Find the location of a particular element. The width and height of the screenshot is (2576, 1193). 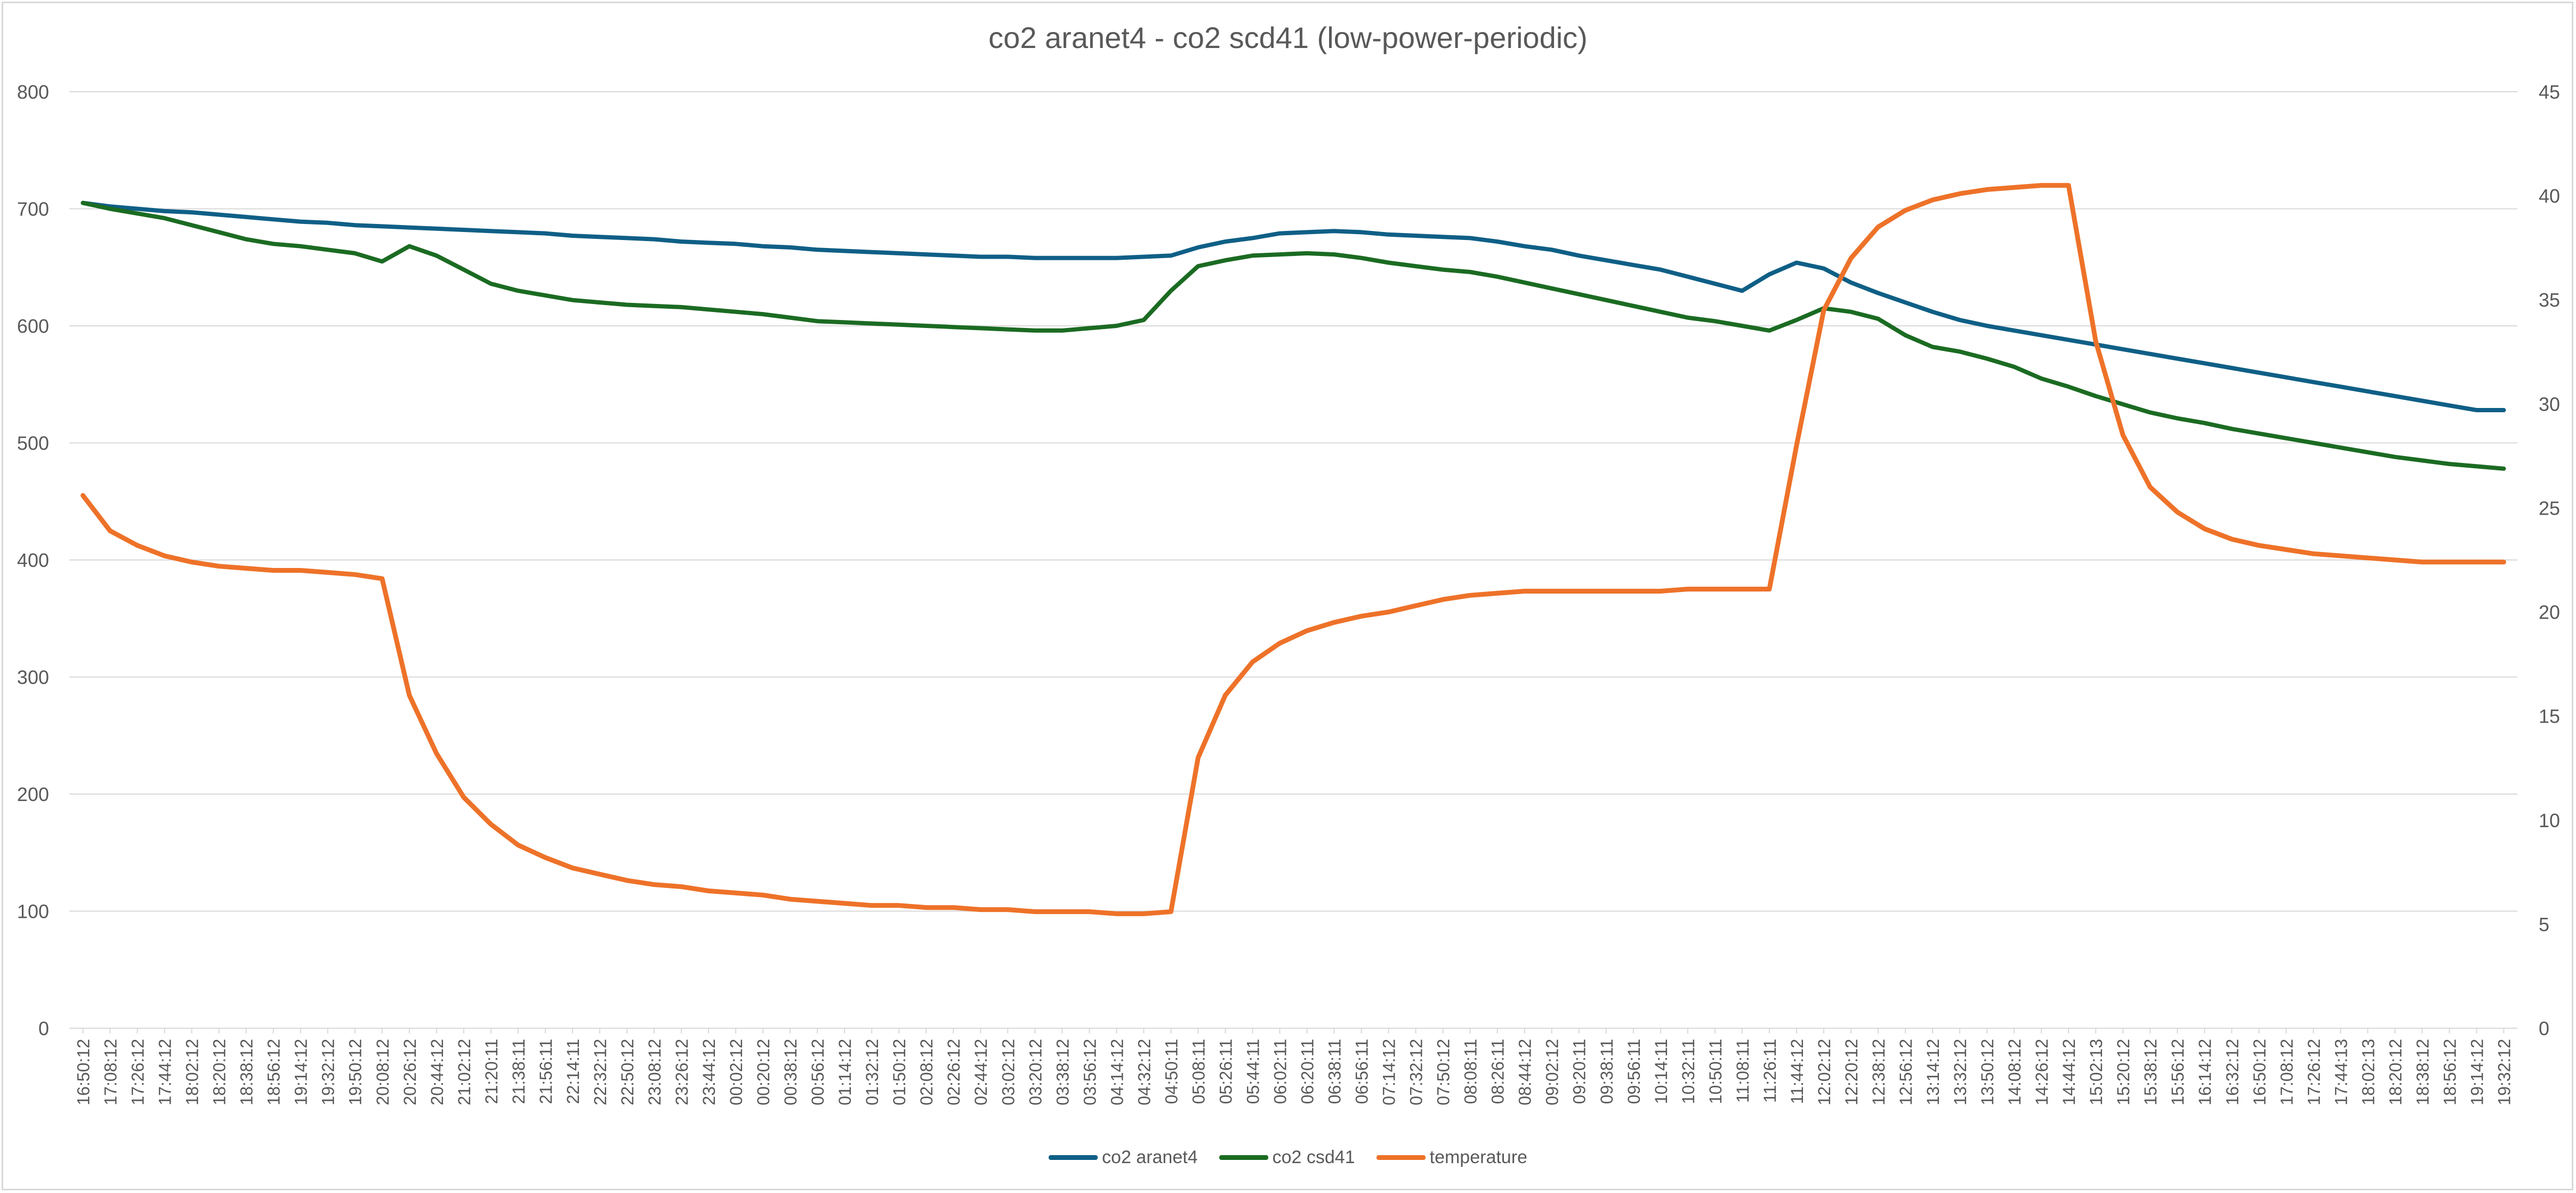

x-tick-label: 03:02:12 is located at coordinates (1008, 1072).